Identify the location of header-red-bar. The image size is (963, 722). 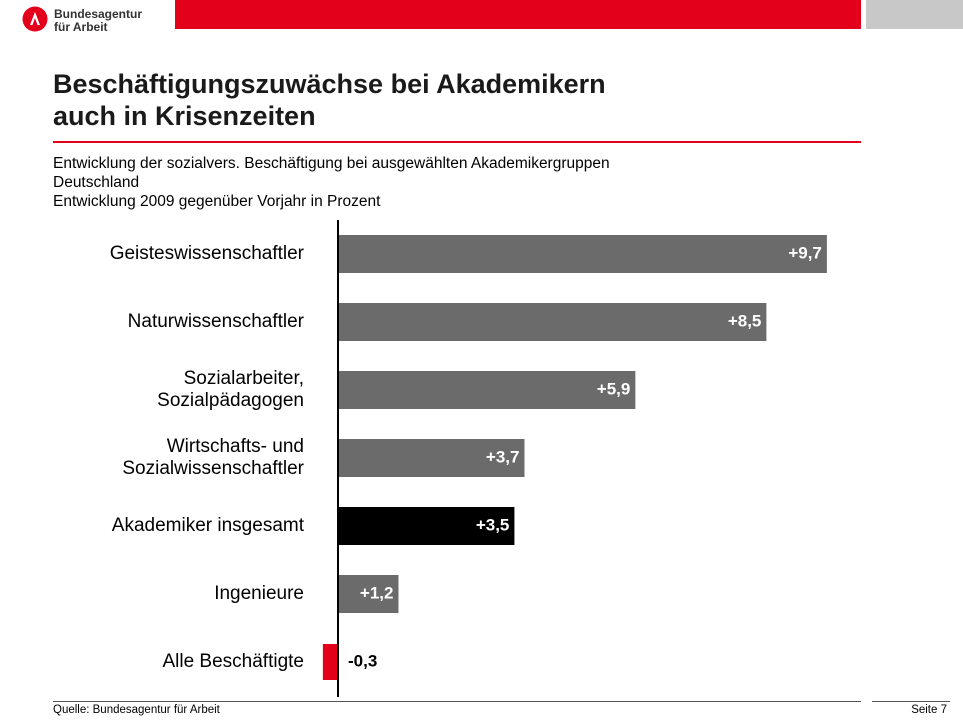
(518, 14).